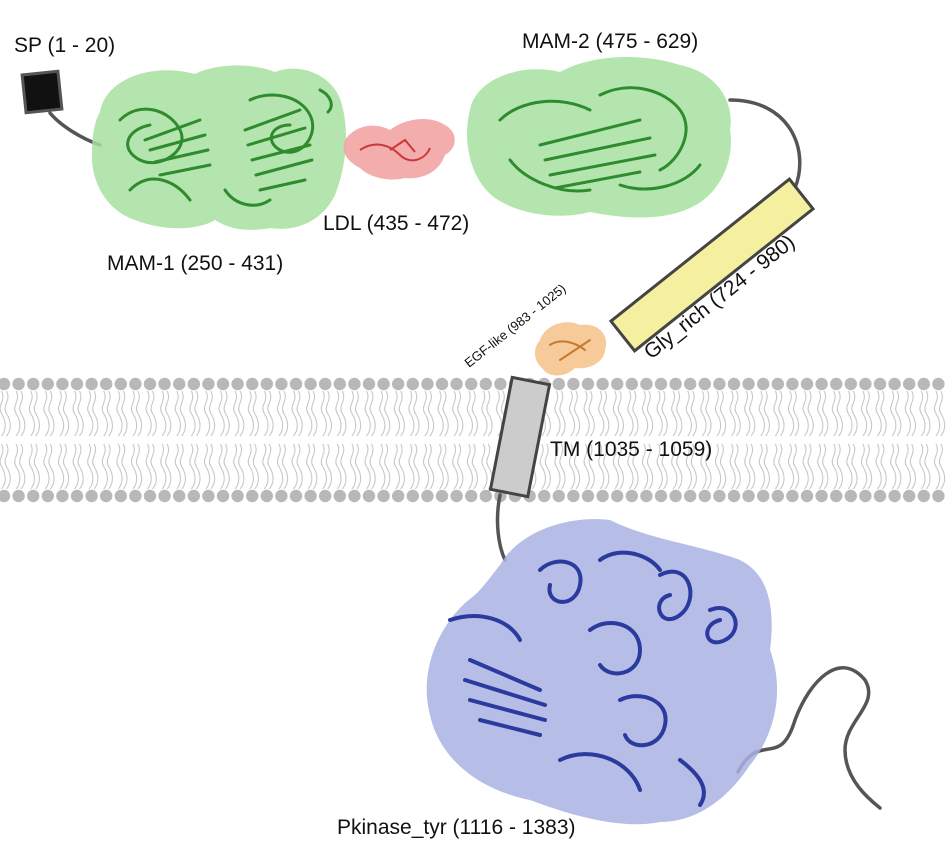 Image resolution: width=949 pixels, height=847 pixels. Describe the element at coordinates (395, 150) in the screenshot. I see `ldl-ribbon` at that location.